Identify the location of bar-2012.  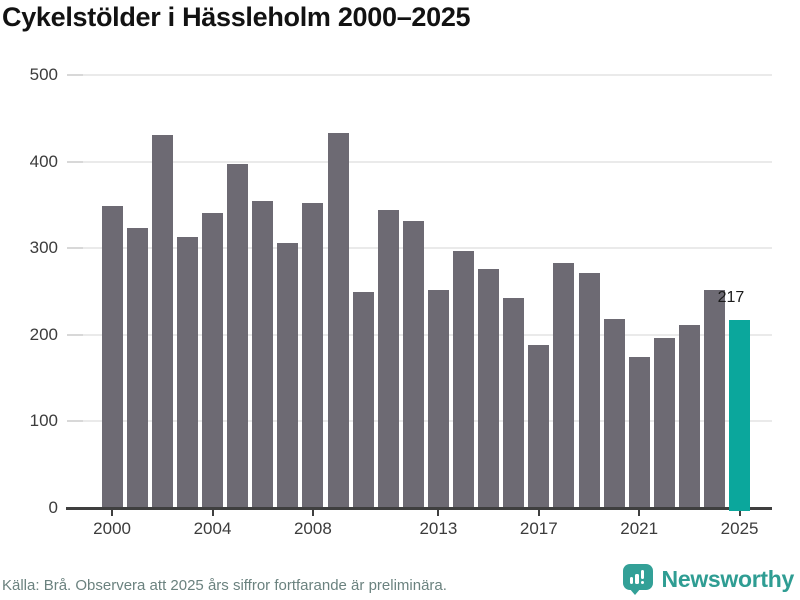
(413, 364).